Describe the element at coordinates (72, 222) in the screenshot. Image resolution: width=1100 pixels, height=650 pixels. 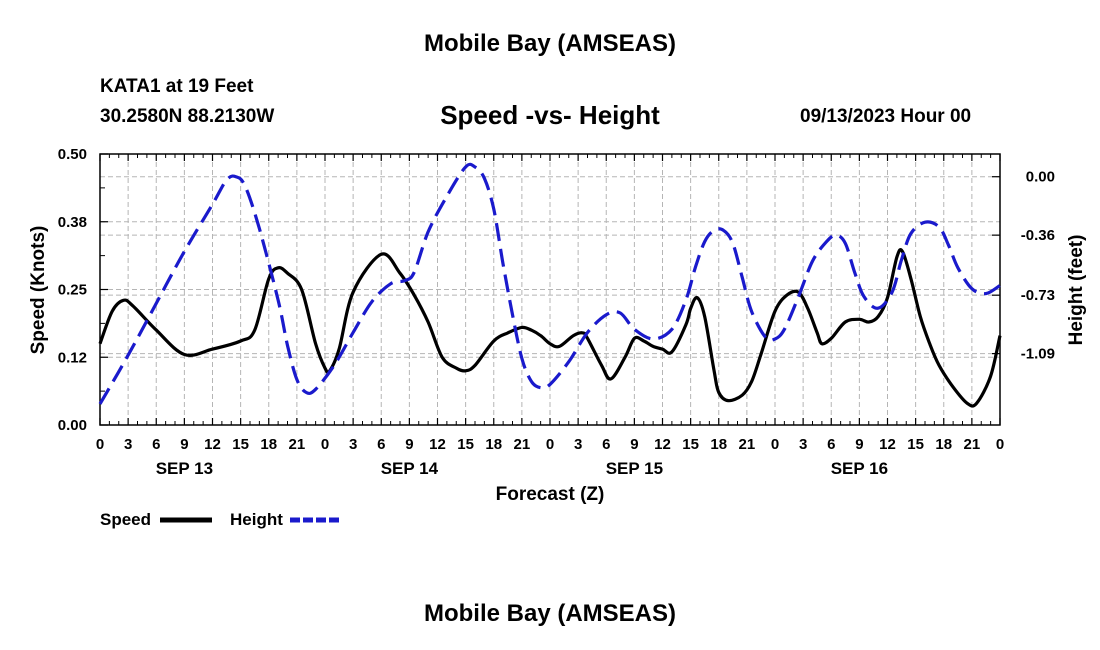
I see `y-left-tick-label: 0.38` at that location.